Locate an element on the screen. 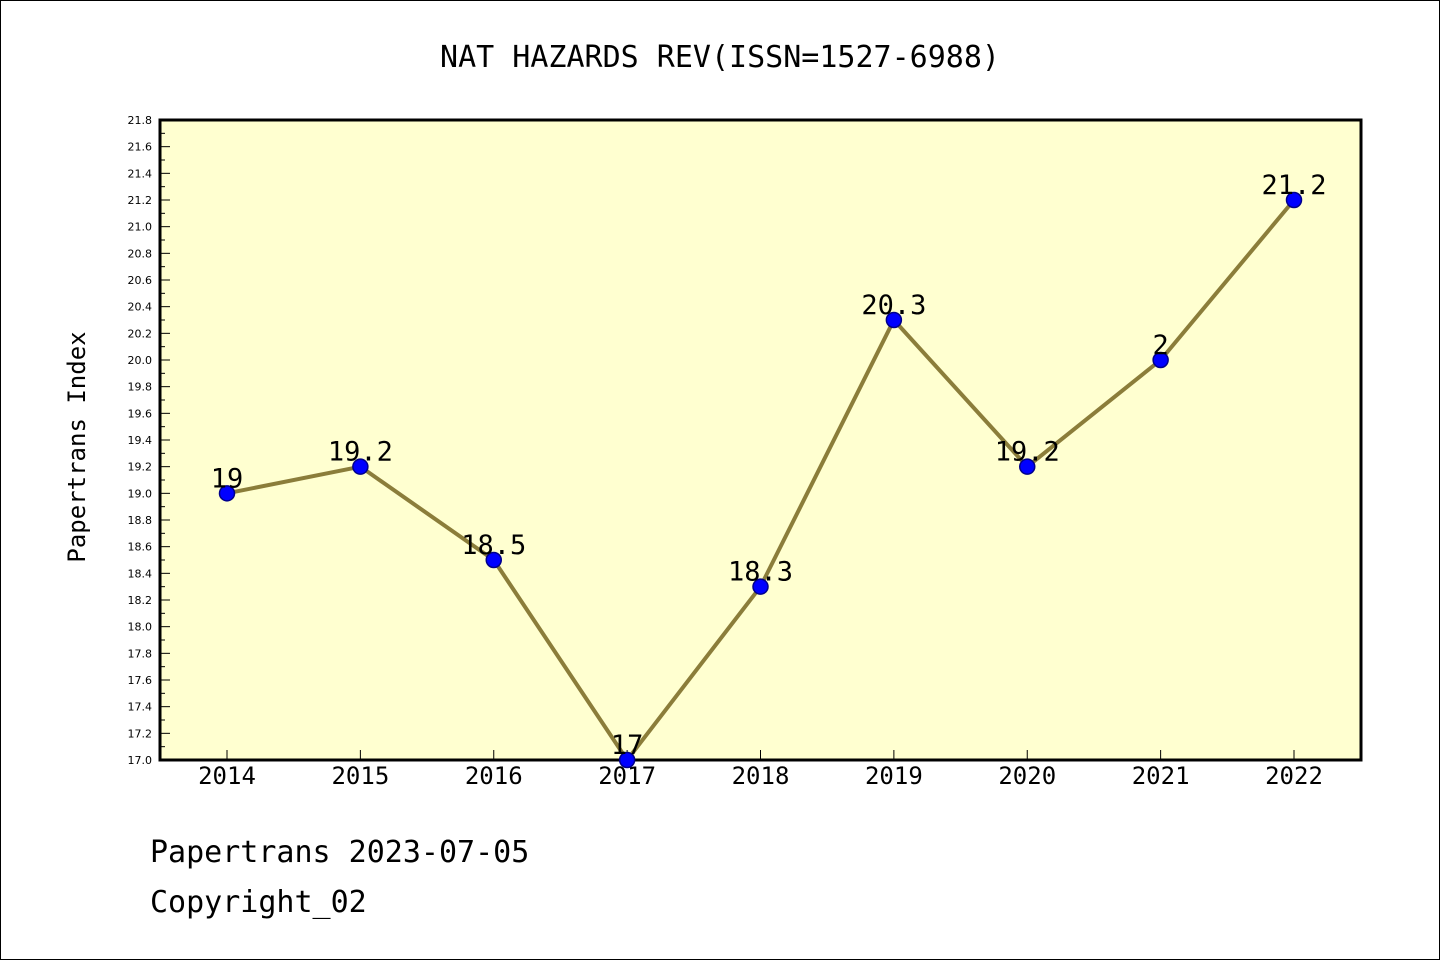  y-tick-label: 19.4 is located at coordinates (140, 440).